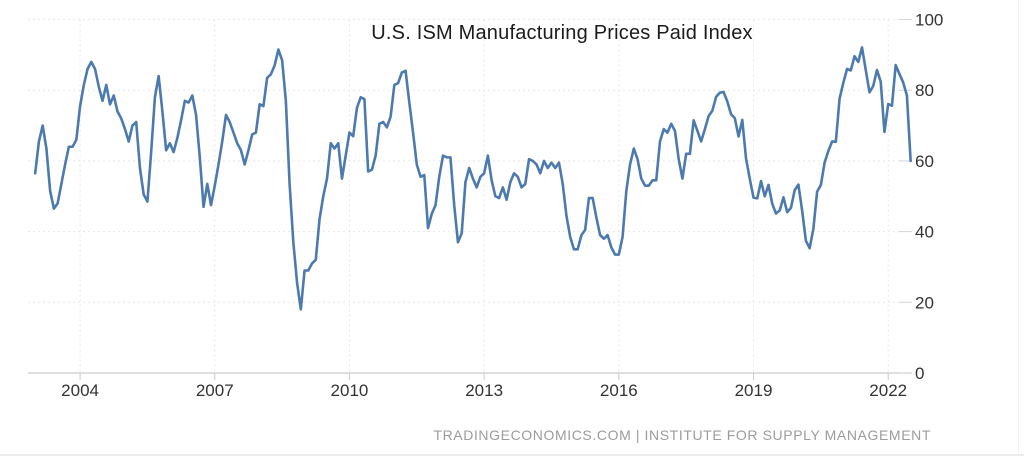 This screenshot has height=462, width=1024. I want to click on x-axis-tick-label: 2019, so click(754, 390).